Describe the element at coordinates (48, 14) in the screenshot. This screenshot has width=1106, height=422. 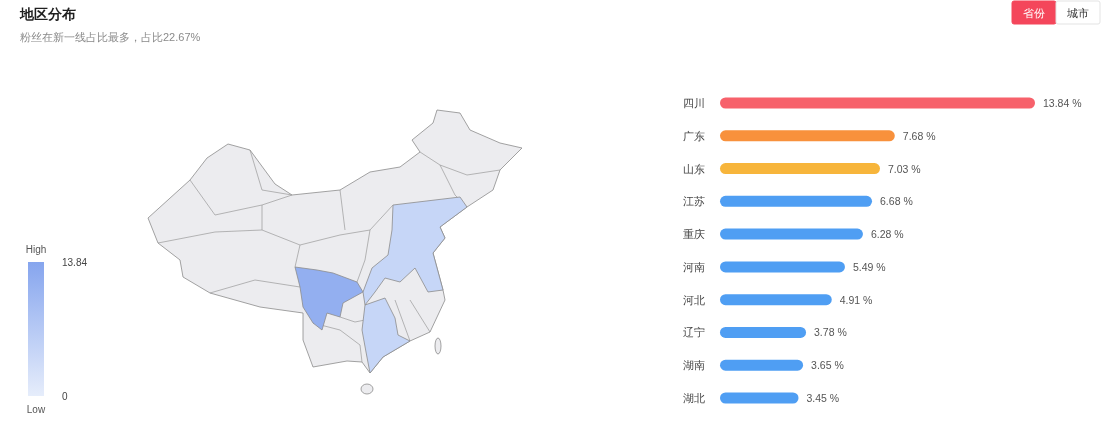
I see `title: 地区分布` at that location.